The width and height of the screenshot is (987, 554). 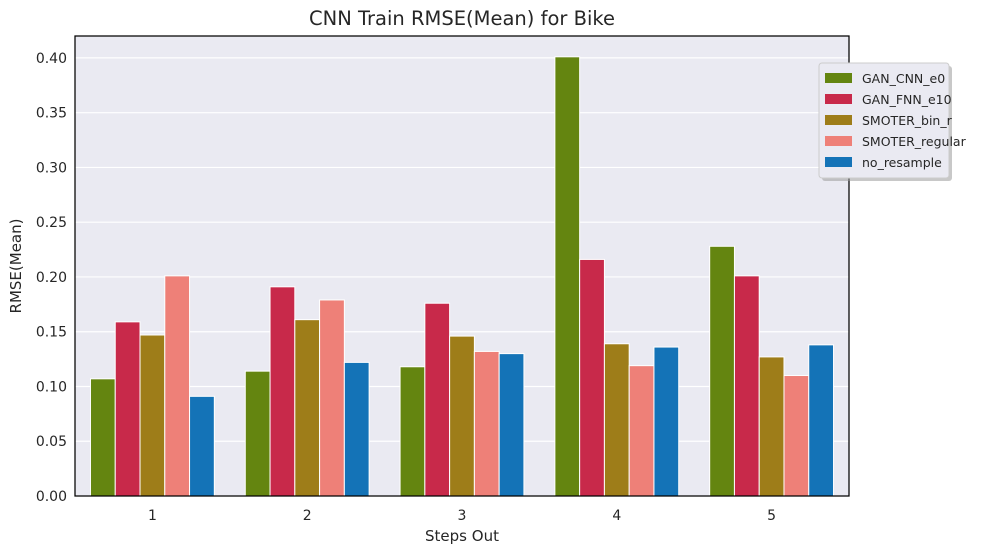 What do you see at coordinates (51, 387) in the screenshot?
I see `y-tick-label: 0.10` at bounding box center [51, 387].